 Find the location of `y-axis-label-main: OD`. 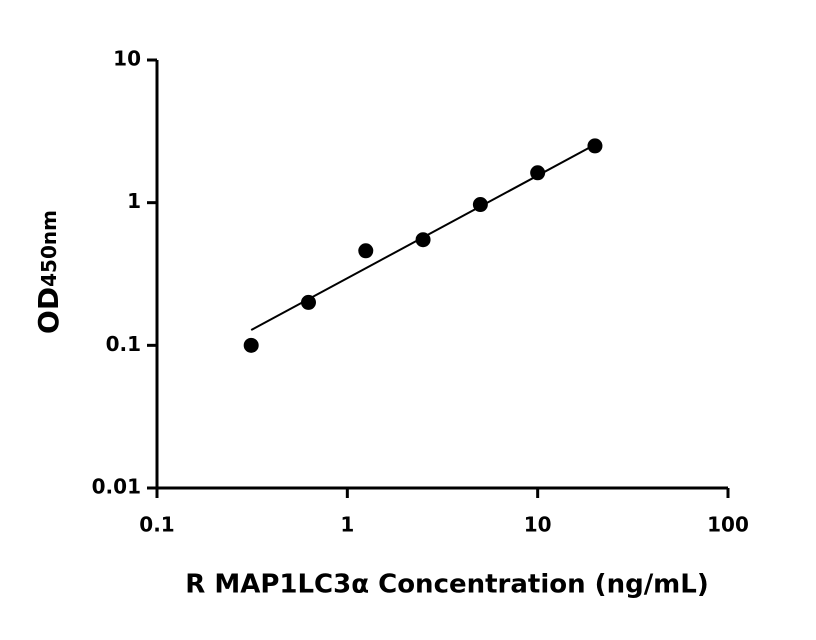

y-axis-label-main: OD is located at coordinates (48, 310).